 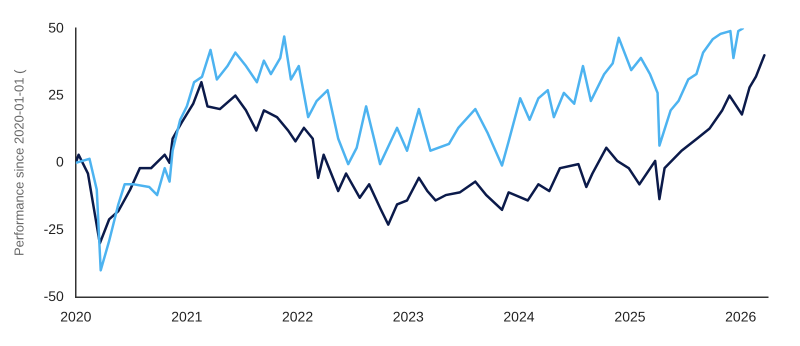 I want to click on x-tick-label: 2025, so click(x=630, y=316).